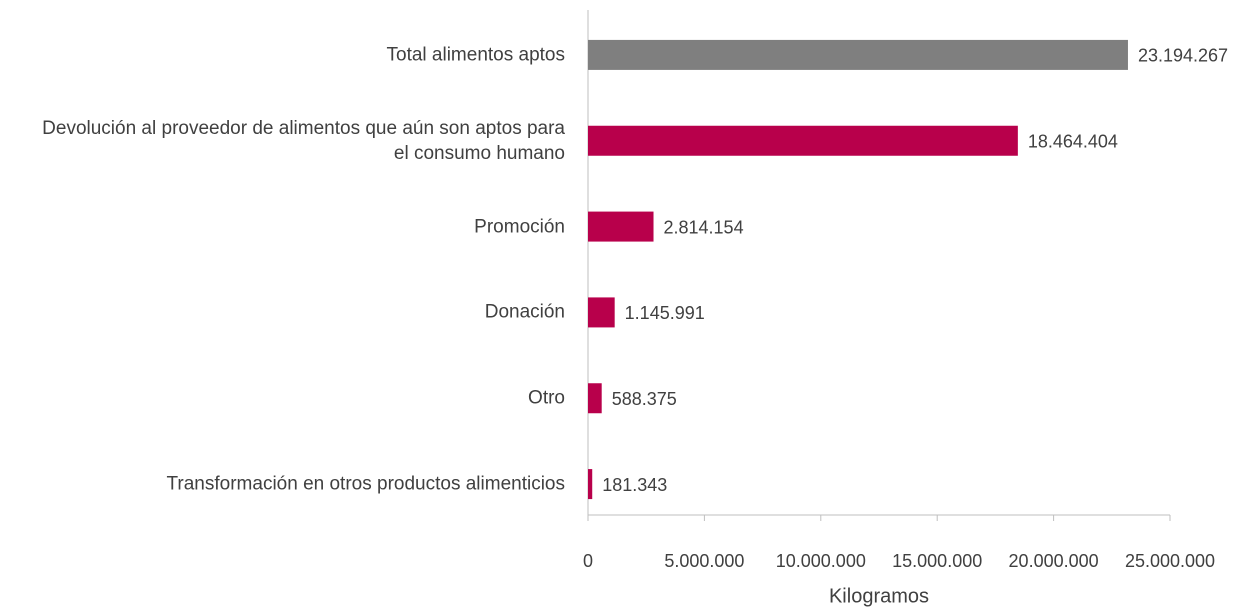 The height and width of the screenshot is (609, 1244). I want to click on y-tick-label: Otro, so click(546, 398).